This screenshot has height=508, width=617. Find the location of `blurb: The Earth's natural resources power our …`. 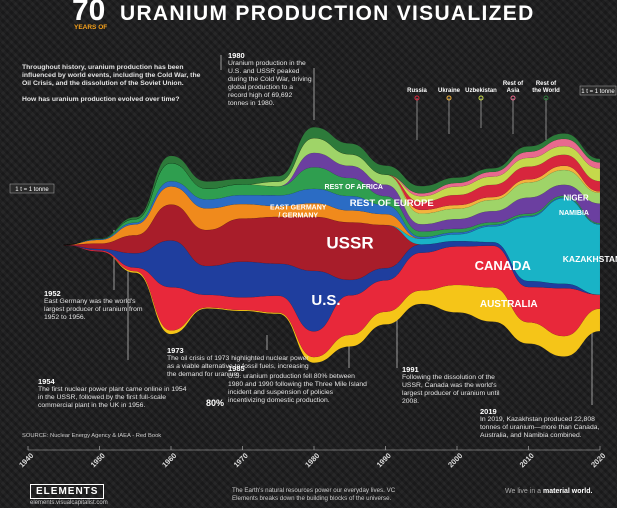

blurb: The Earth's natural resources power our … is located at coordinates (314, 494).